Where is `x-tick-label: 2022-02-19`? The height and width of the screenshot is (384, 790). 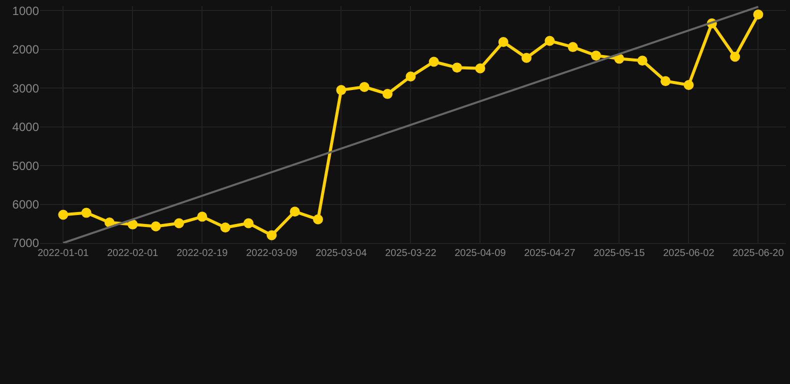
x-tick-label: 2022-02-19 is located at coordinates (202, 253).